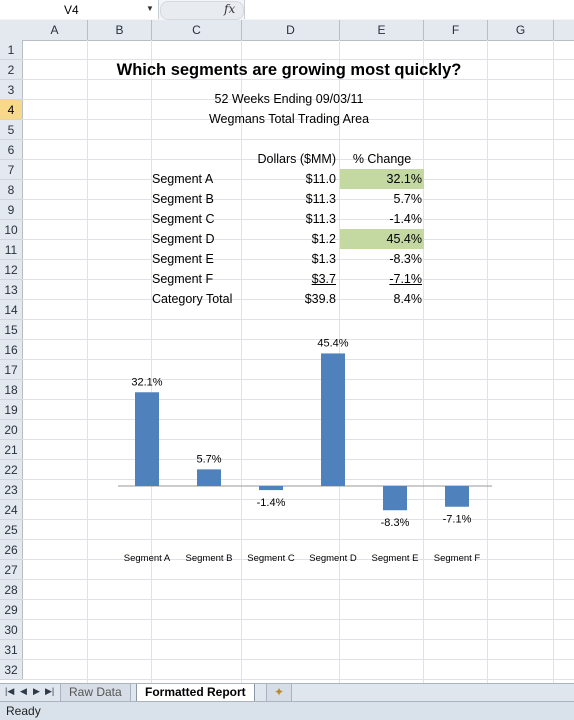  I want to click on chart-bar, so click(147, 439).